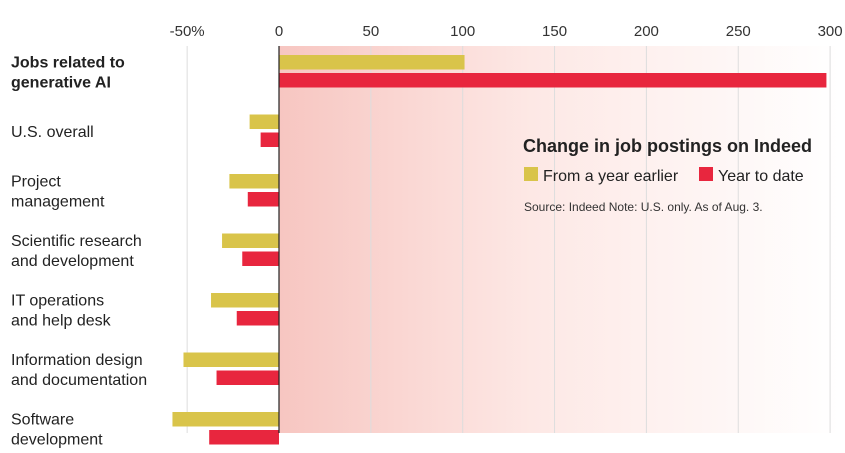 The width and height of the screenshot is (845, 453). What do you see at coordinates (61, 310) in the screenshot?
I see `category-label: IT operations and help desk` at bounding box center [61, 310].